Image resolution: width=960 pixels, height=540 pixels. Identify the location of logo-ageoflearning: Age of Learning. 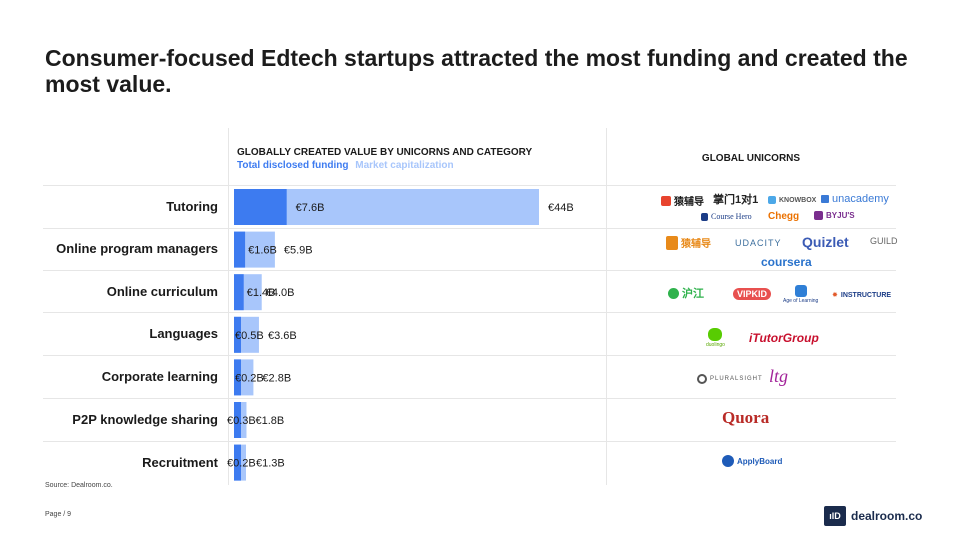
(800, 294).